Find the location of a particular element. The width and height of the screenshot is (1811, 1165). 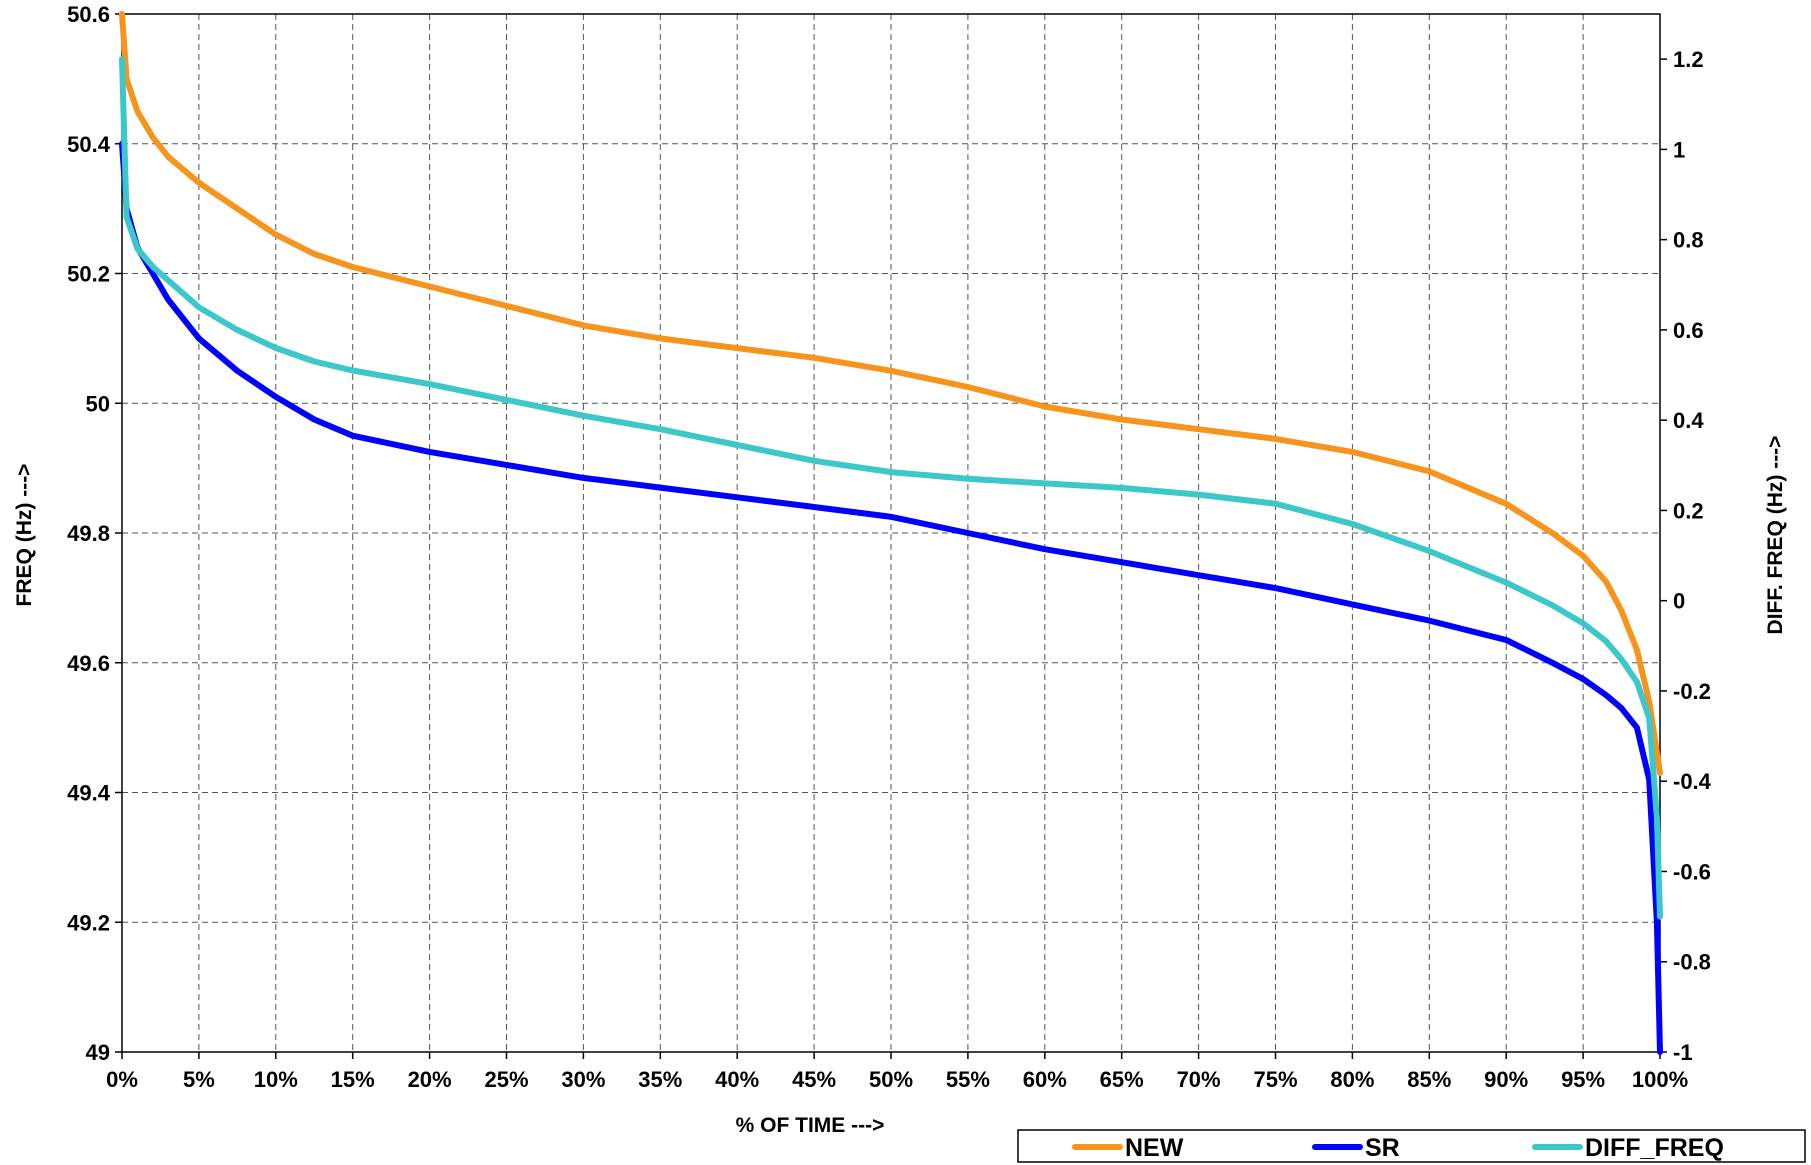

x-tick-label: 65% is located at coordinates (1122, 1079).